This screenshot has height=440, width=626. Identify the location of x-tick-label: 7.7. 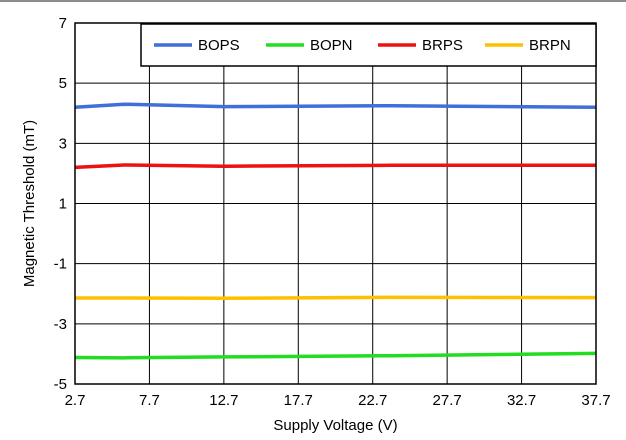
(149, 400).